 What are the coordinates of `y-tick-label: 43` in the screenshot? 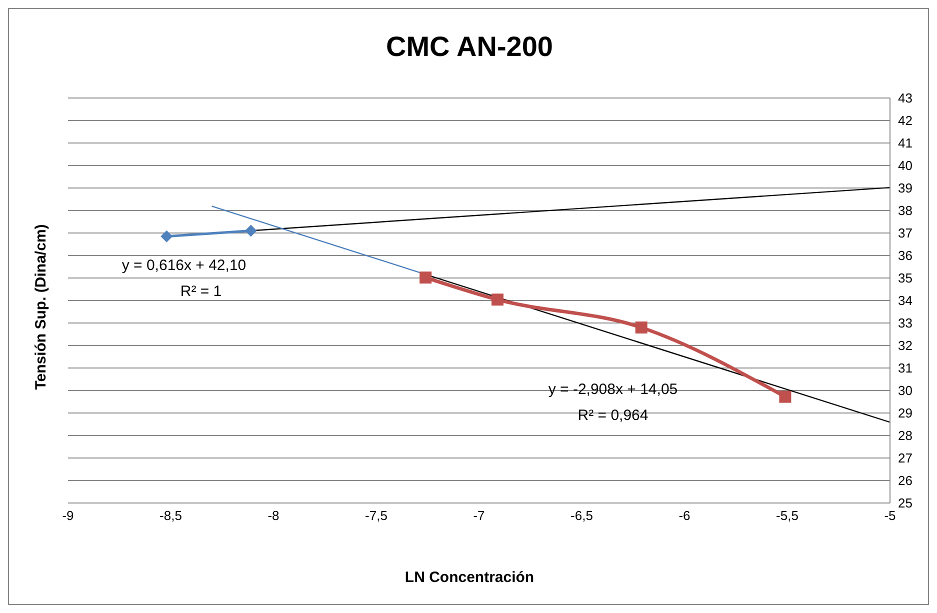 It's located at (905, 98).